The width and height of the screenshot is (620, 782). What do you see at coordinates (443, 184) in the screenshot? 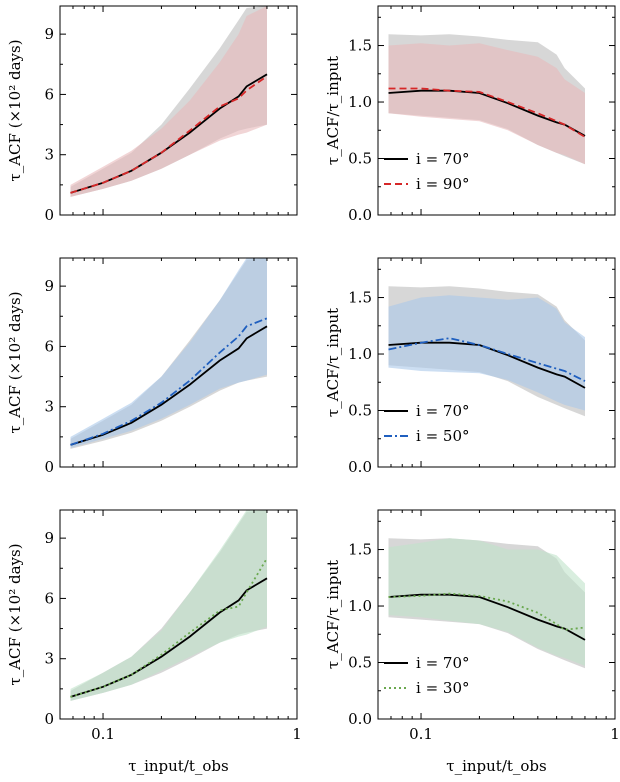
I see `legend-label: i = 90°` at bounding box center [443, 184].